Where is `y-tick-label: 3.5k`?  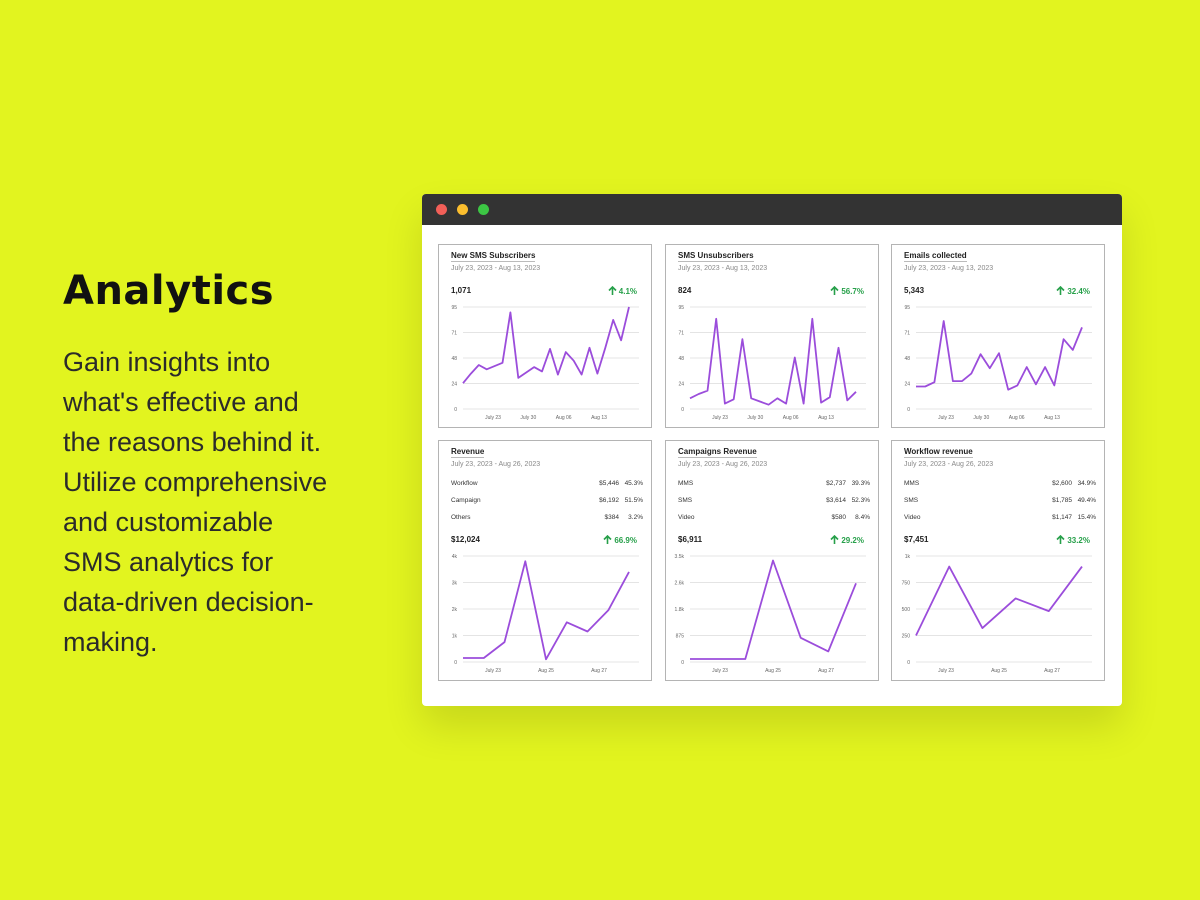
y-tick-label: 3.5k is located at coordinates (680, 557).